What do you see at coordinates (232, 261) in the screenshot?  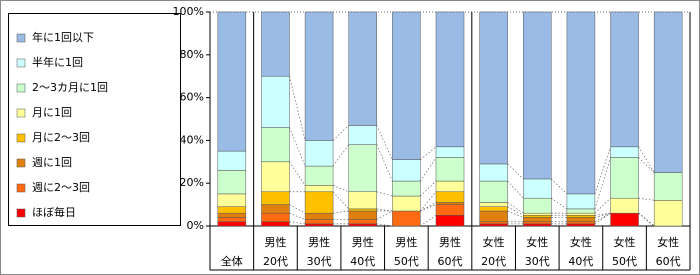 I see `x-tick-label: 全体` at bounding box center [232, 261].